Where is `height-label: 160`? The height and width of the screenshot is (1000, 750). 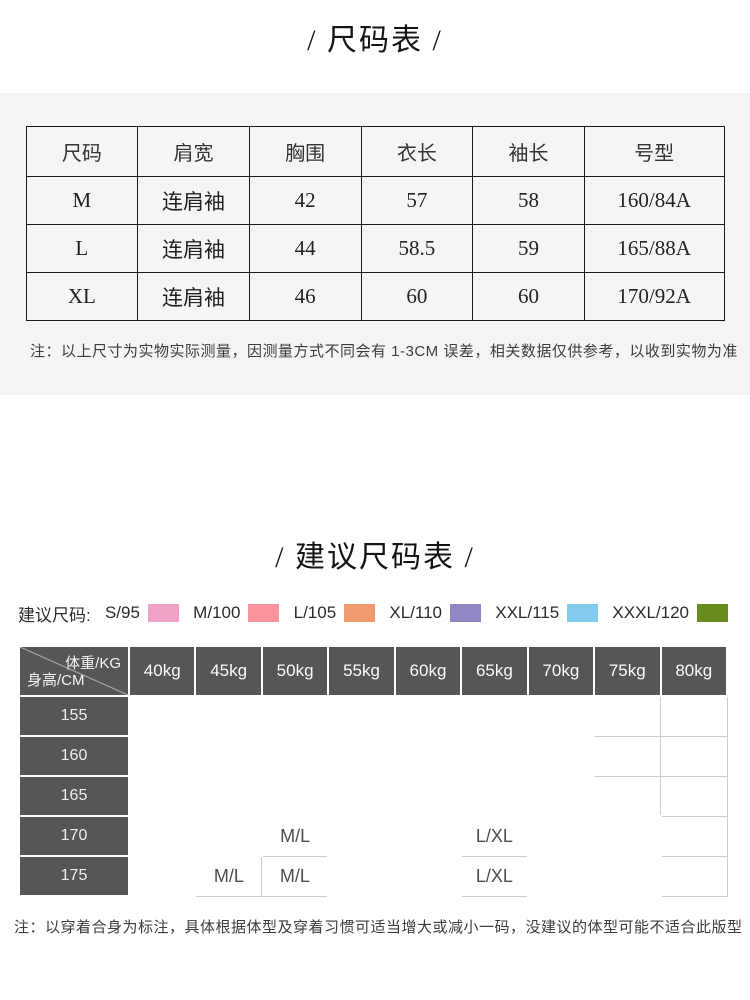
height-label: 160 is located at coordinates (74, 756).